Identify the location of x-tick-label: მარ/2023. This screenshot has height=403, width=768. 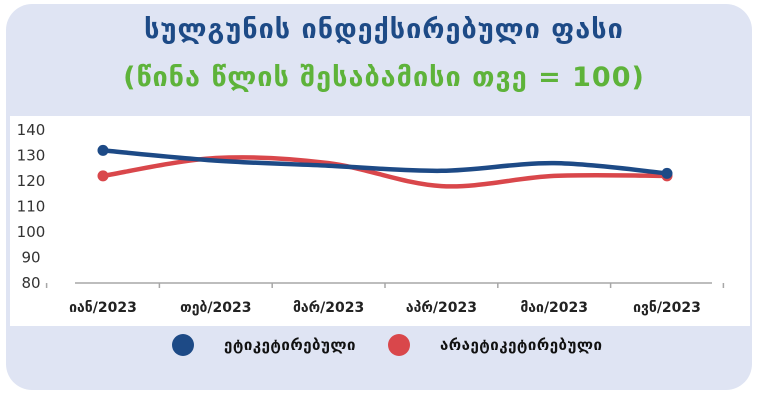
(328, 308).